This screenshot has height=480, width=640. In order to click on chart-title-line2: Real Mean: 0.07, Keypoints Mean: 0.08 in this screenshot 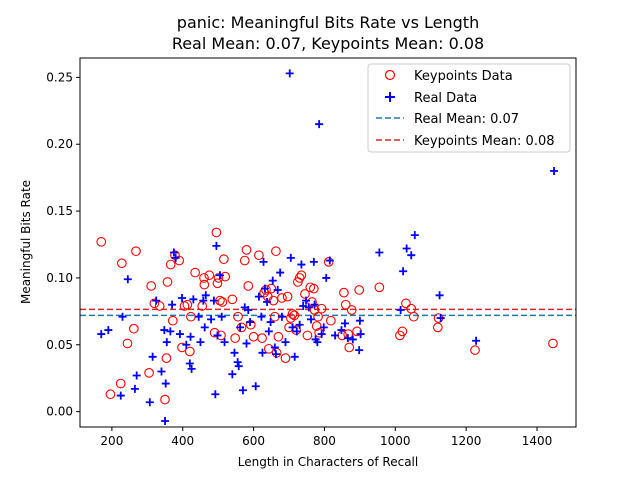, I will do `click(328, 43)`.